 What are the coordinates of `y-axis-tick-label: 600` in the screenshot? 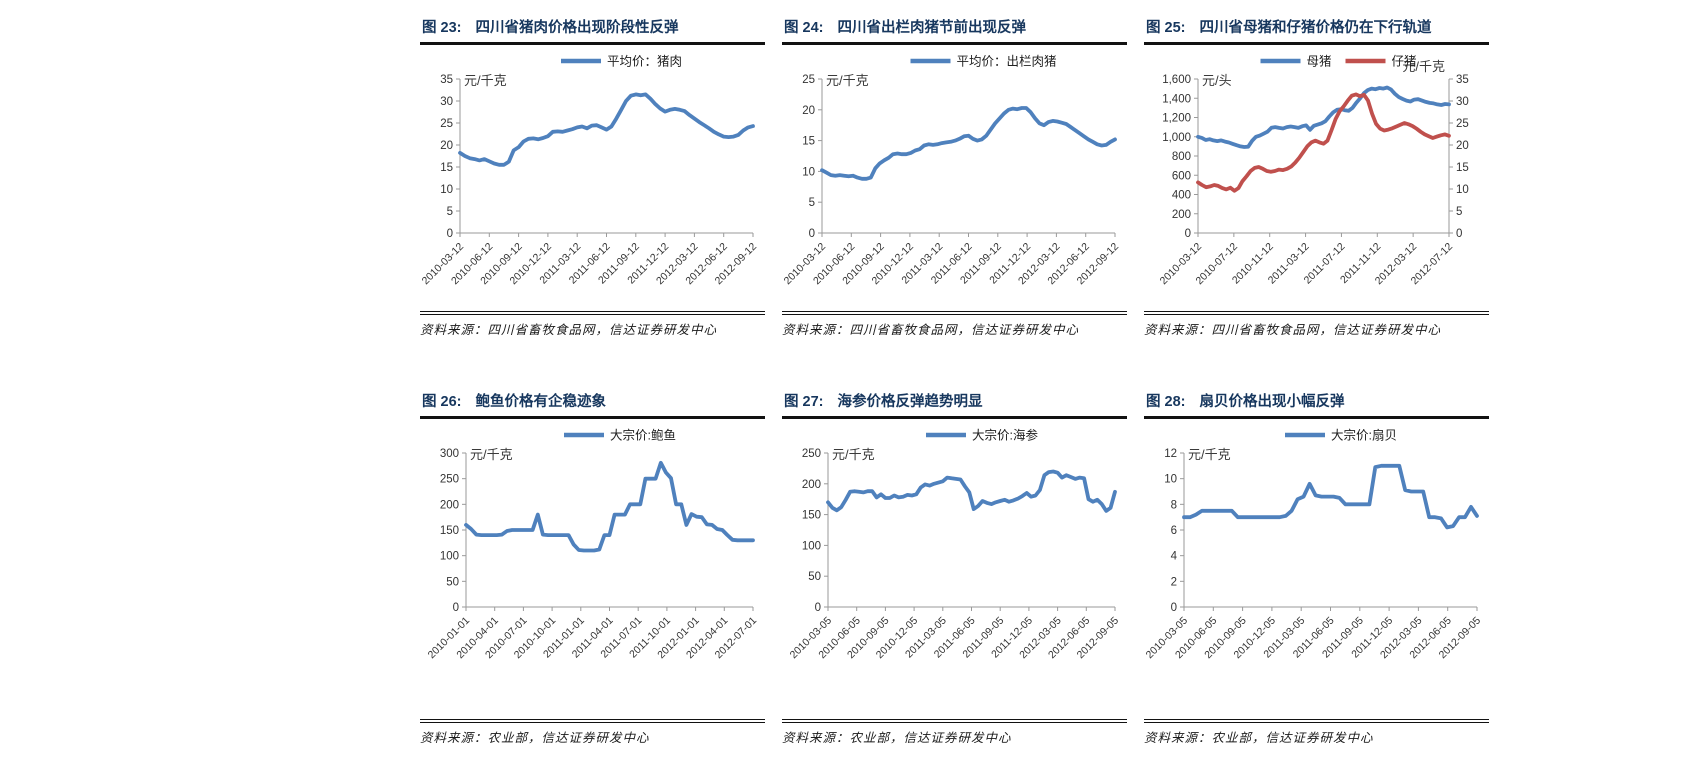 It's located at (1181, 176).